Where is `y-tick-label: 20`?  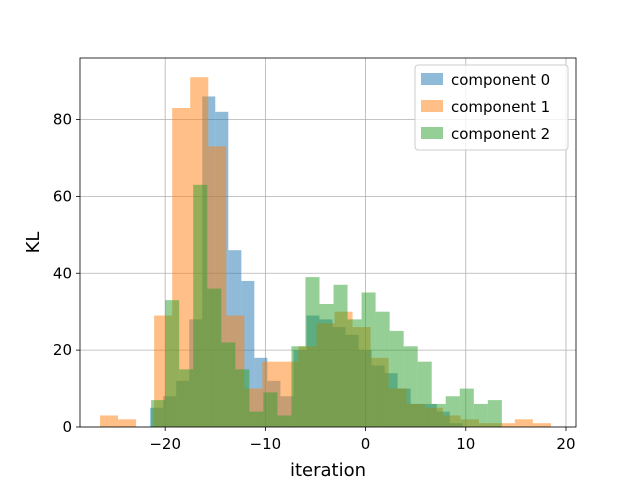 y-tick-label: 20 is located at coordinates (62, 350).